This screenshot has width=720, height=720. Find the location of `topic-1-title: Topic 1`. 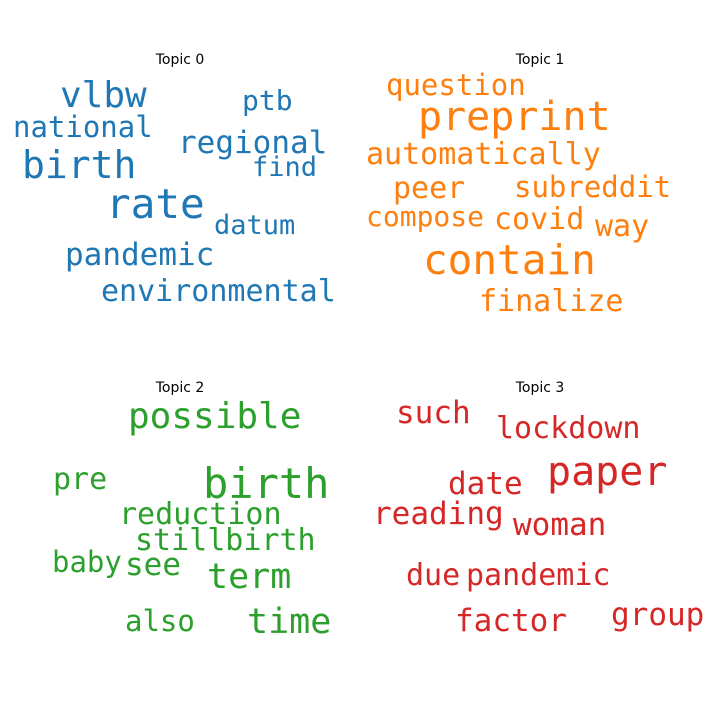

topic-1-title: Topic 1 is located at coordinates (540, 60).